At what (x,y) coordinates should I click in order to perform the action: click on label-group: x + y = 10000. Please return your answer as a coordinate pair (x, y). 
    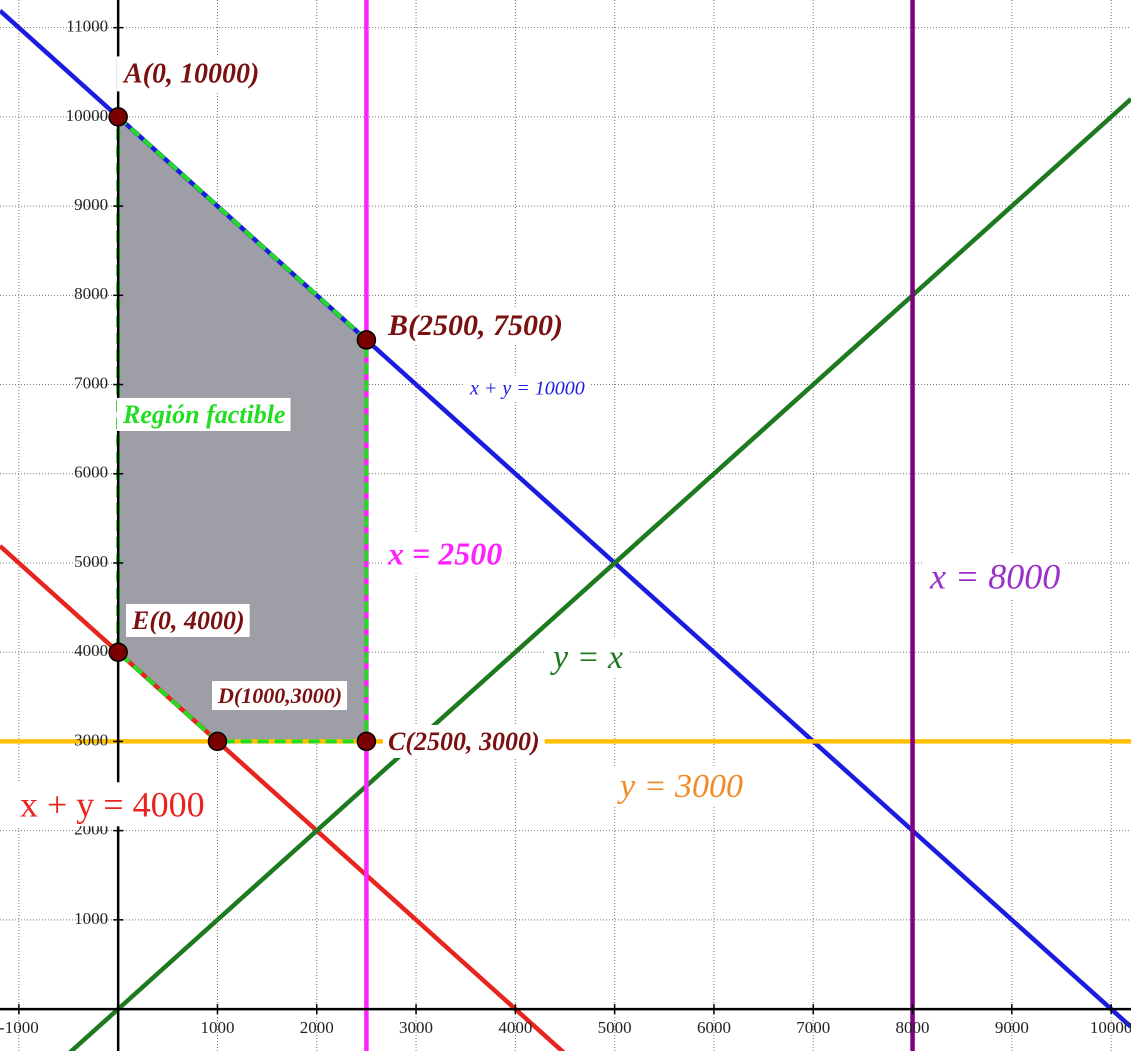
    Looking at the image, I should click on (527, 388).